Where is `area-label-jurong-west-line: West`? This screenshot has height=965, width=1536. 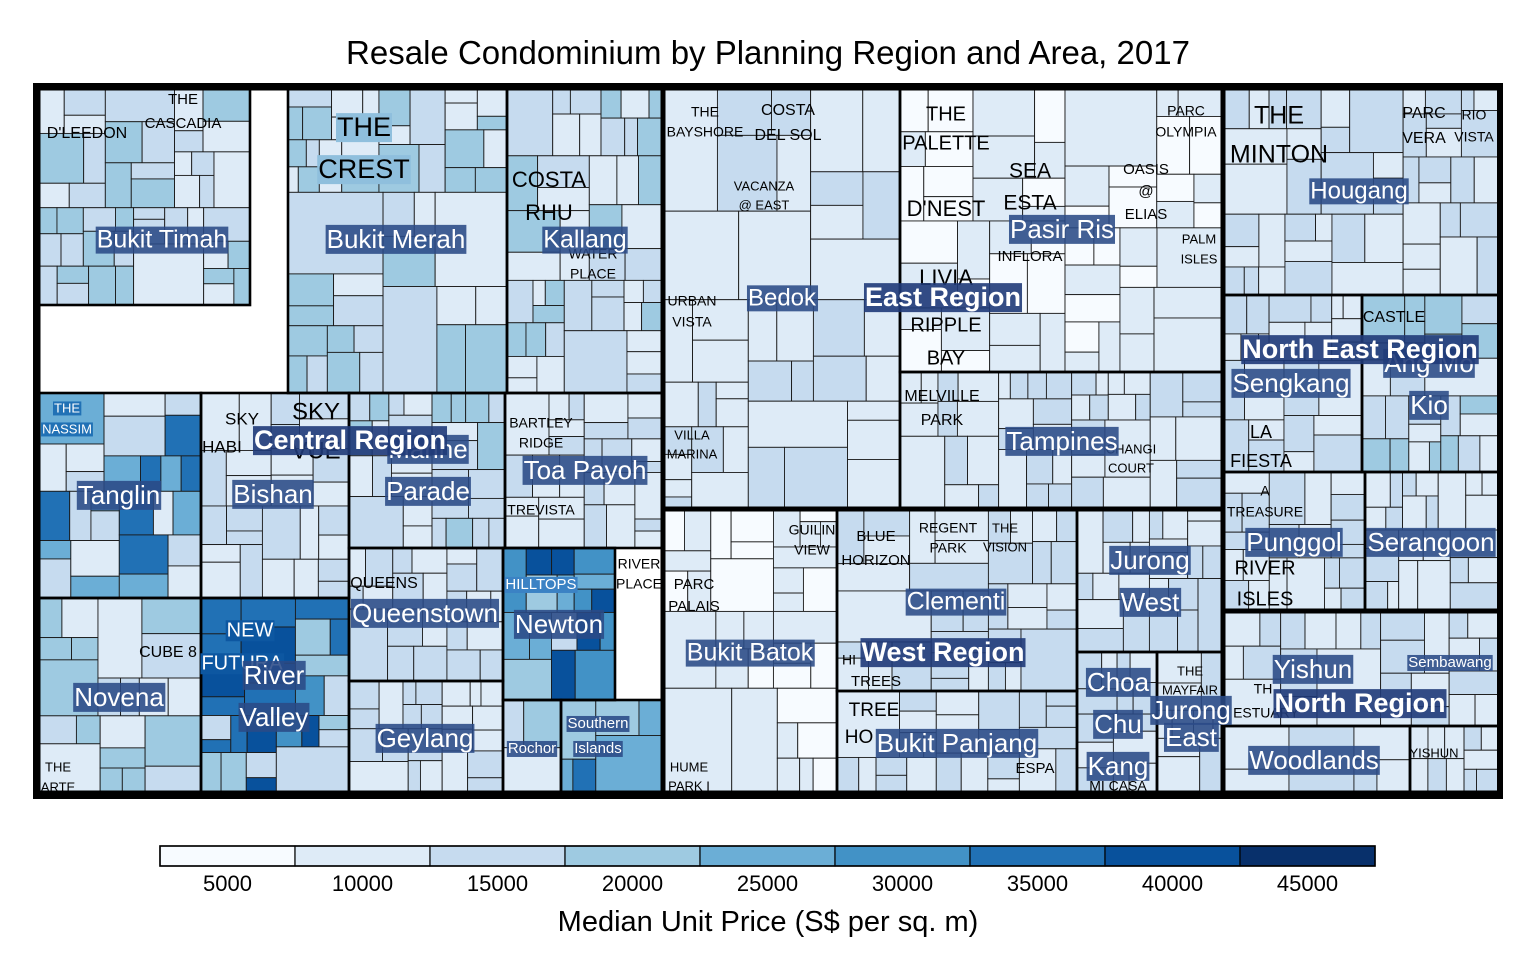
area-label-jurong-west-line: West is located at coordinates (1150, 602).